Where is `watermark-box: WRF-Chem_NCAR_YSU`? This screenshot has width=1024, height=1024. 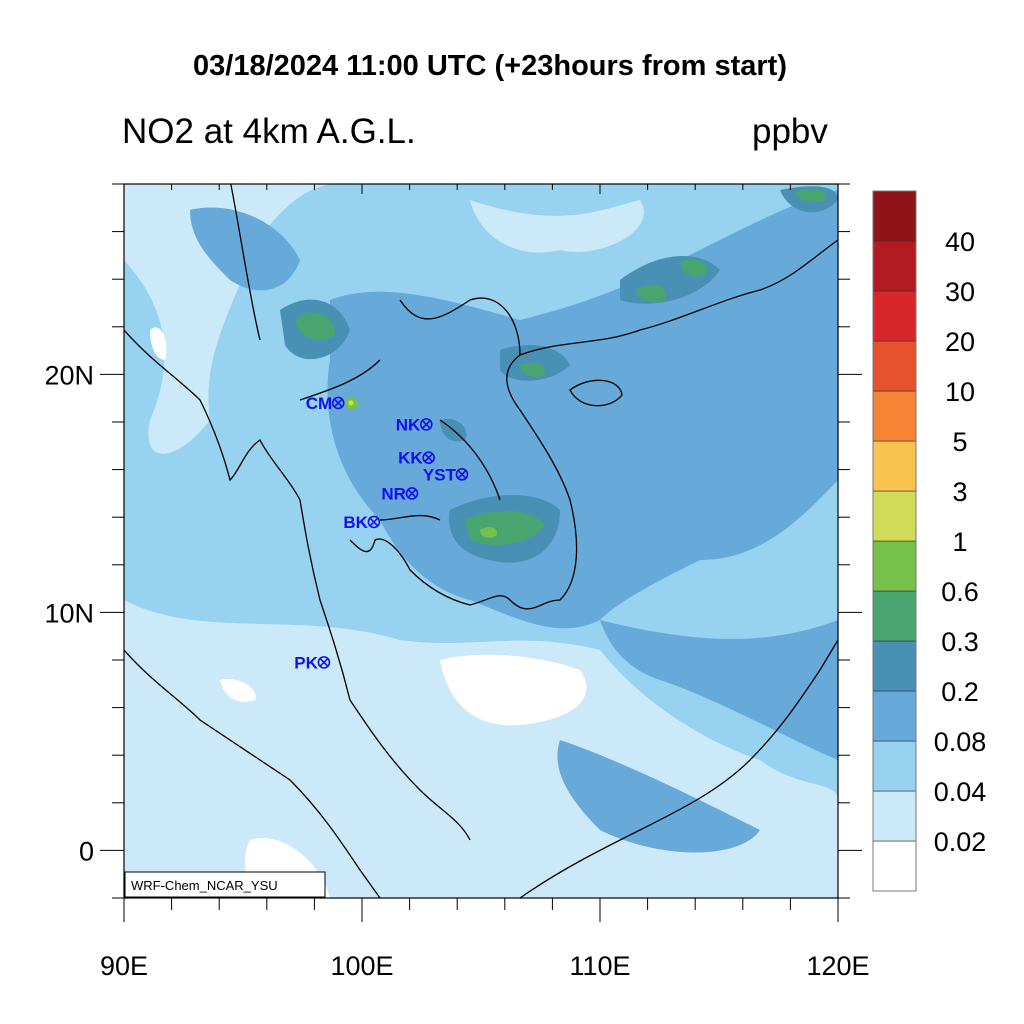
watermark-box: WRF-Chem_NCAR_YSU is located at coordinates (225, 884).